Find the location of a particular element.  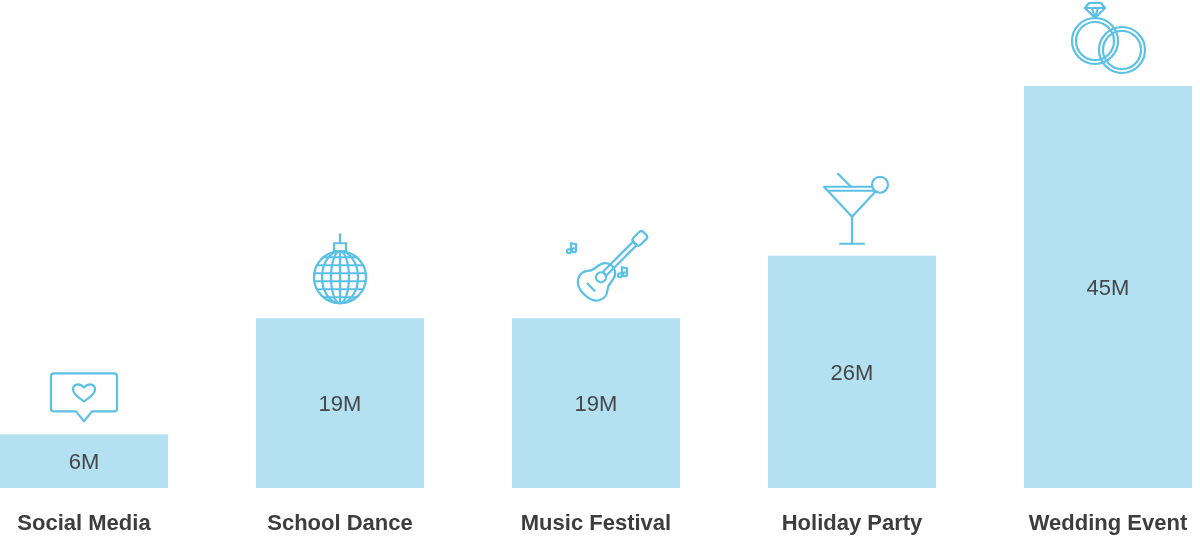

data-label: 26M is located at coordinates (852, 372).